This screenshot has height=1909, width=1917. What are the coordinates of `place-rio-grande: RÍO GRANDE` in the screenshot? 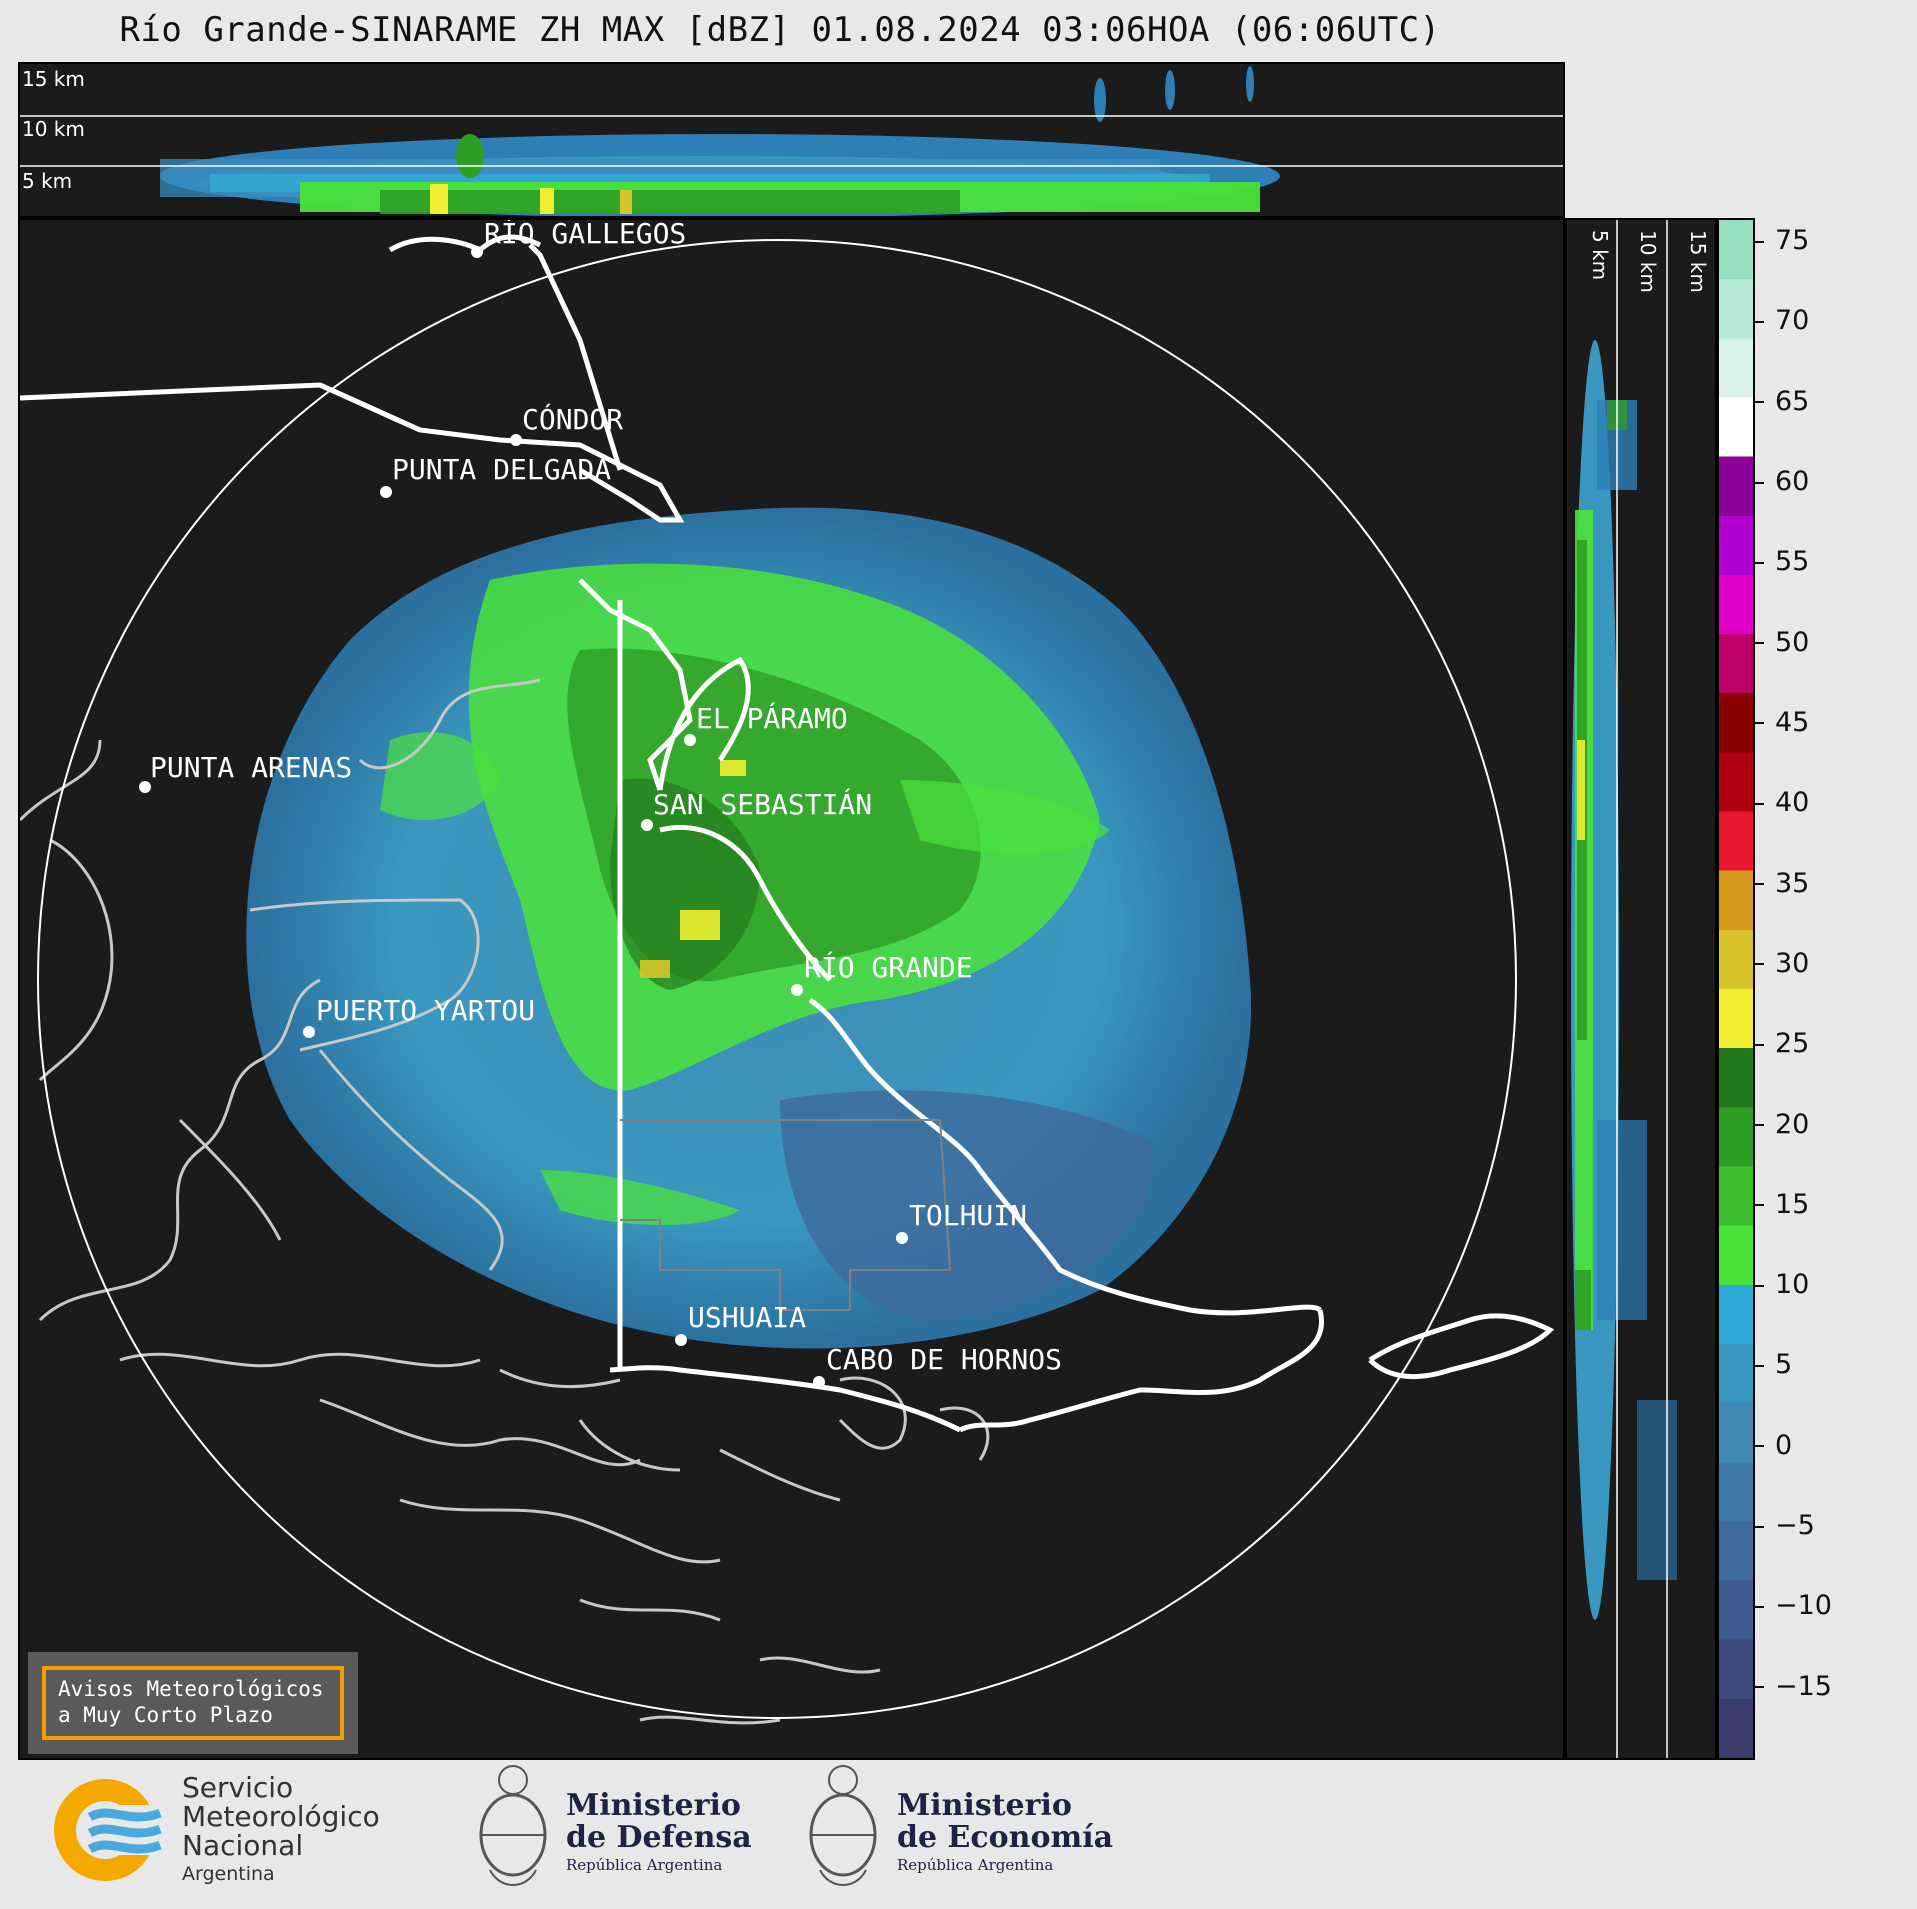 It's located at (882, 973).